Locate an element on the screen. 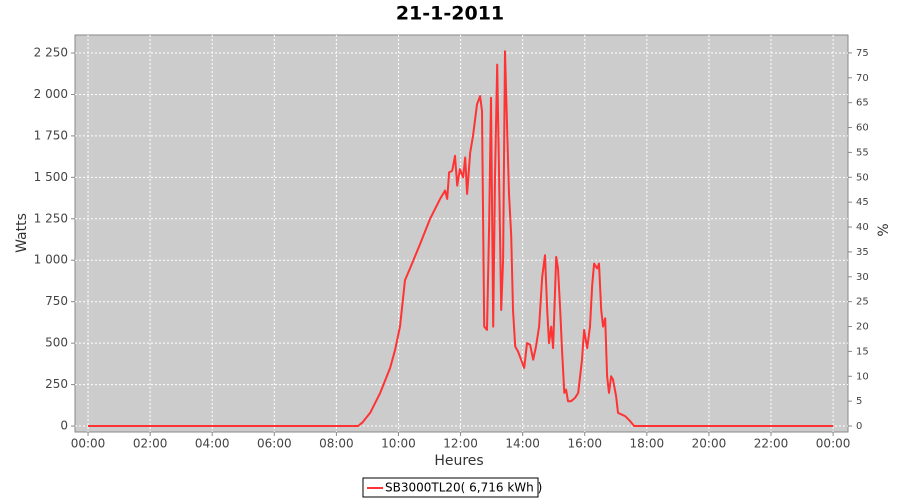 This screenshot has width=900, height=500. y2-tick-label: 75 is located at coordinates (862, 53).